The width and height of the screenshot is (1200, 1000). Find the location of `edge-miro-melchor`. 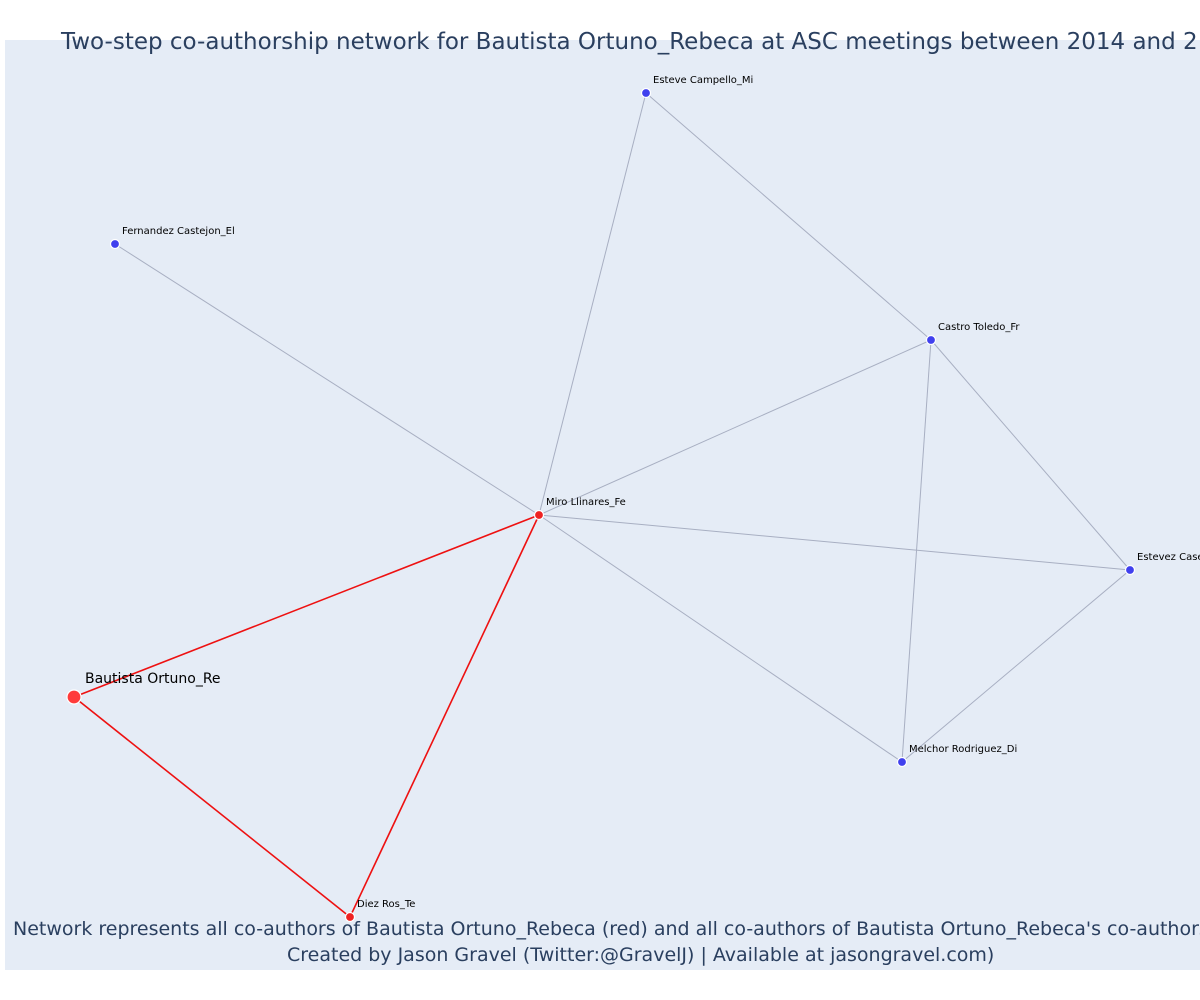

edge-miro-melchor is located at coordinates (720, 638).